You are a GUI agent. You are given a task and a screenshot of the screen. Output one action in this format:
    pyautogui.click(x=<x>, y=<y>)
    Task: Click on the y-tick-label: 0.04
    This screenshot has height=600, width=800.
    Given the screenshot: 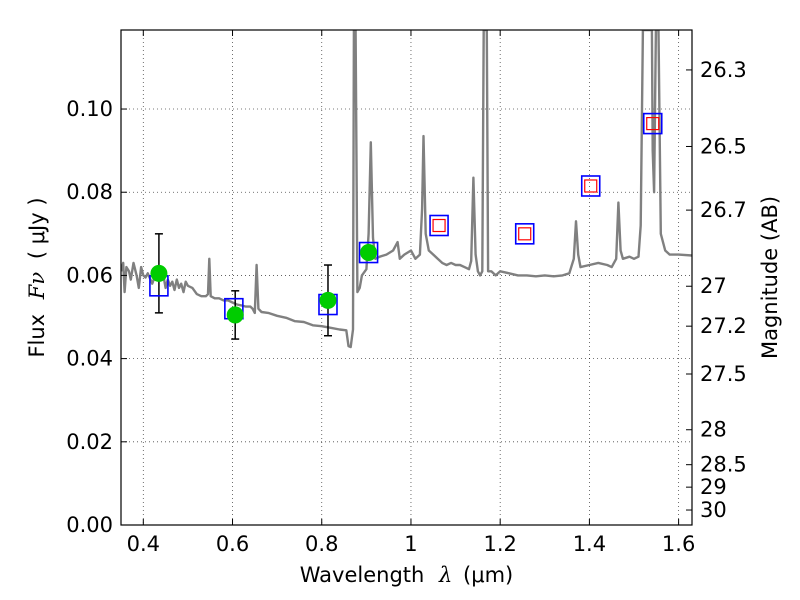 What is the action you would take?
    pyautogui.click(x=89, y=359)
    